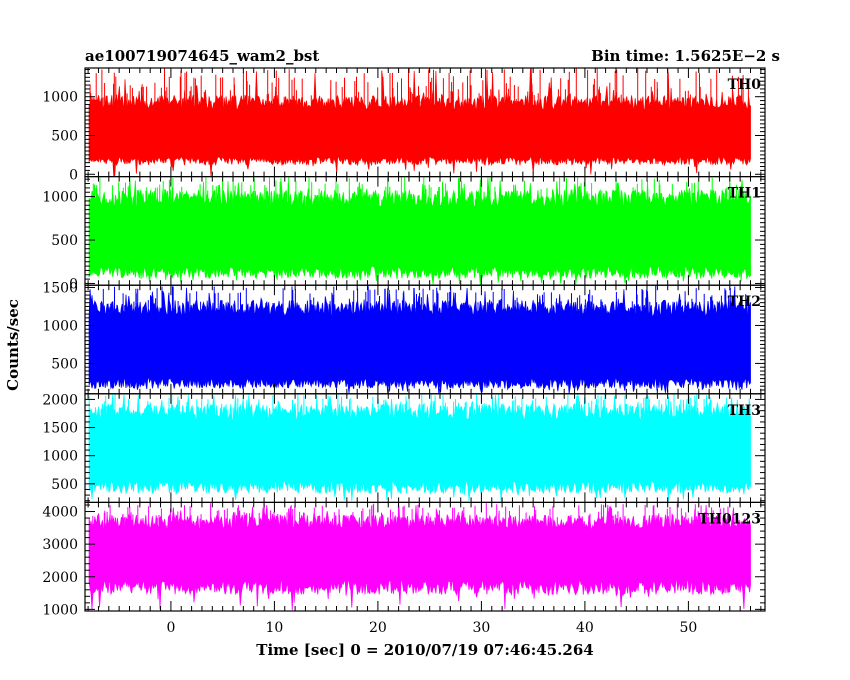 Image resolution: width=850 pixels, height=680 pixels. I want to click on panel-label-th0123: TH0123, so click(729, 519).